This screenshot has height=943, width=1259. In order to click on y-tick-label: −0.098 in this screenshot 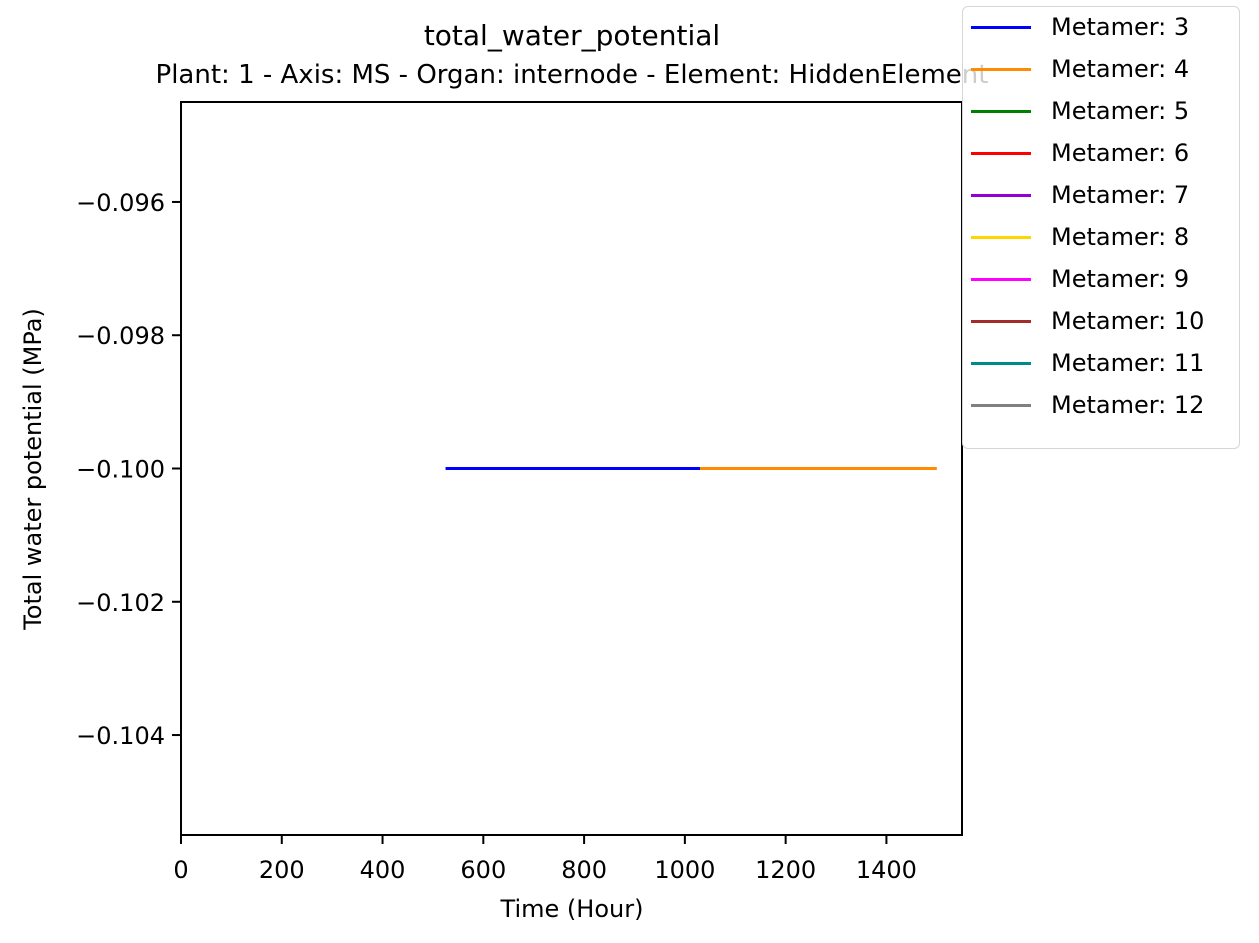, I will do `click(120, 336)`.